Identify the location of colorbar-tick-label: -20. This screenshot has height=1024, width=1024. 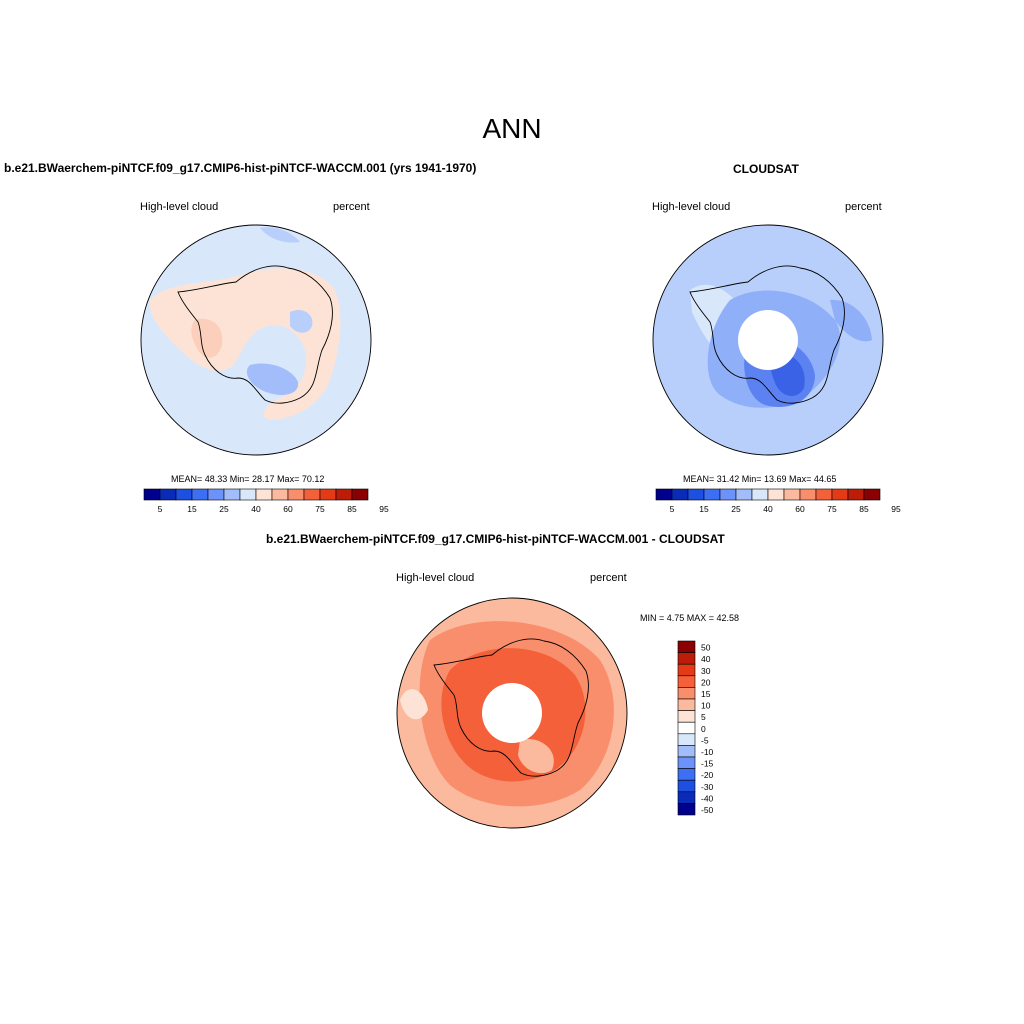
(707, 775).